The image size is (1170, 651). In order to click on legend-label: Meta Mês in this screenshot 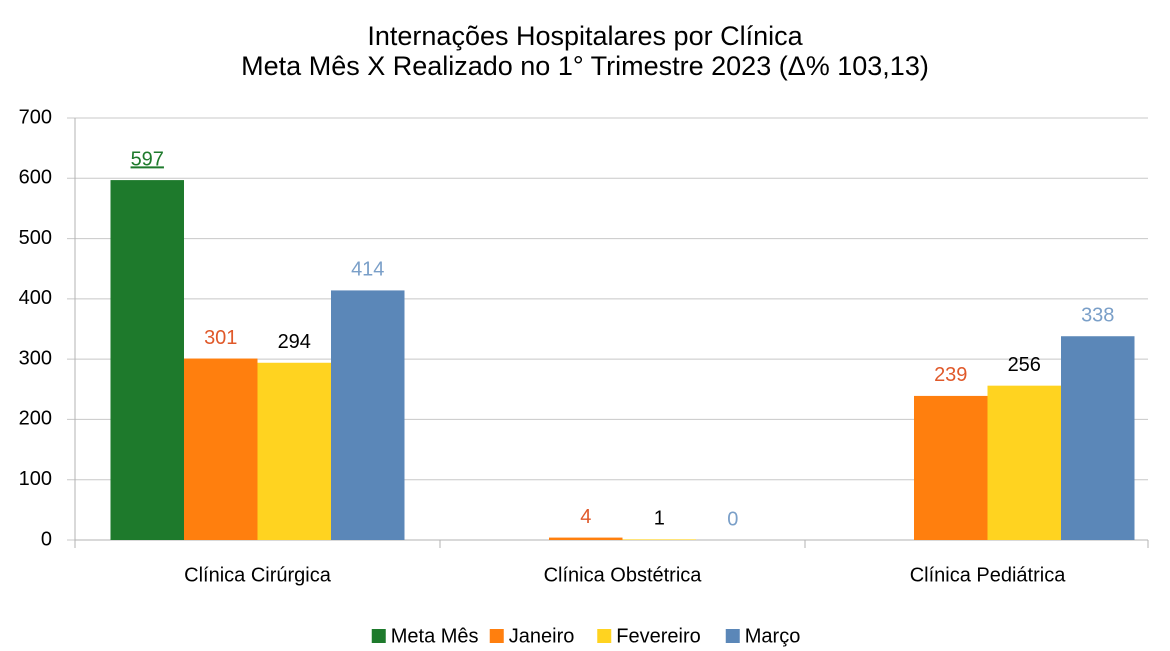, I will do `click(435, 636)`.